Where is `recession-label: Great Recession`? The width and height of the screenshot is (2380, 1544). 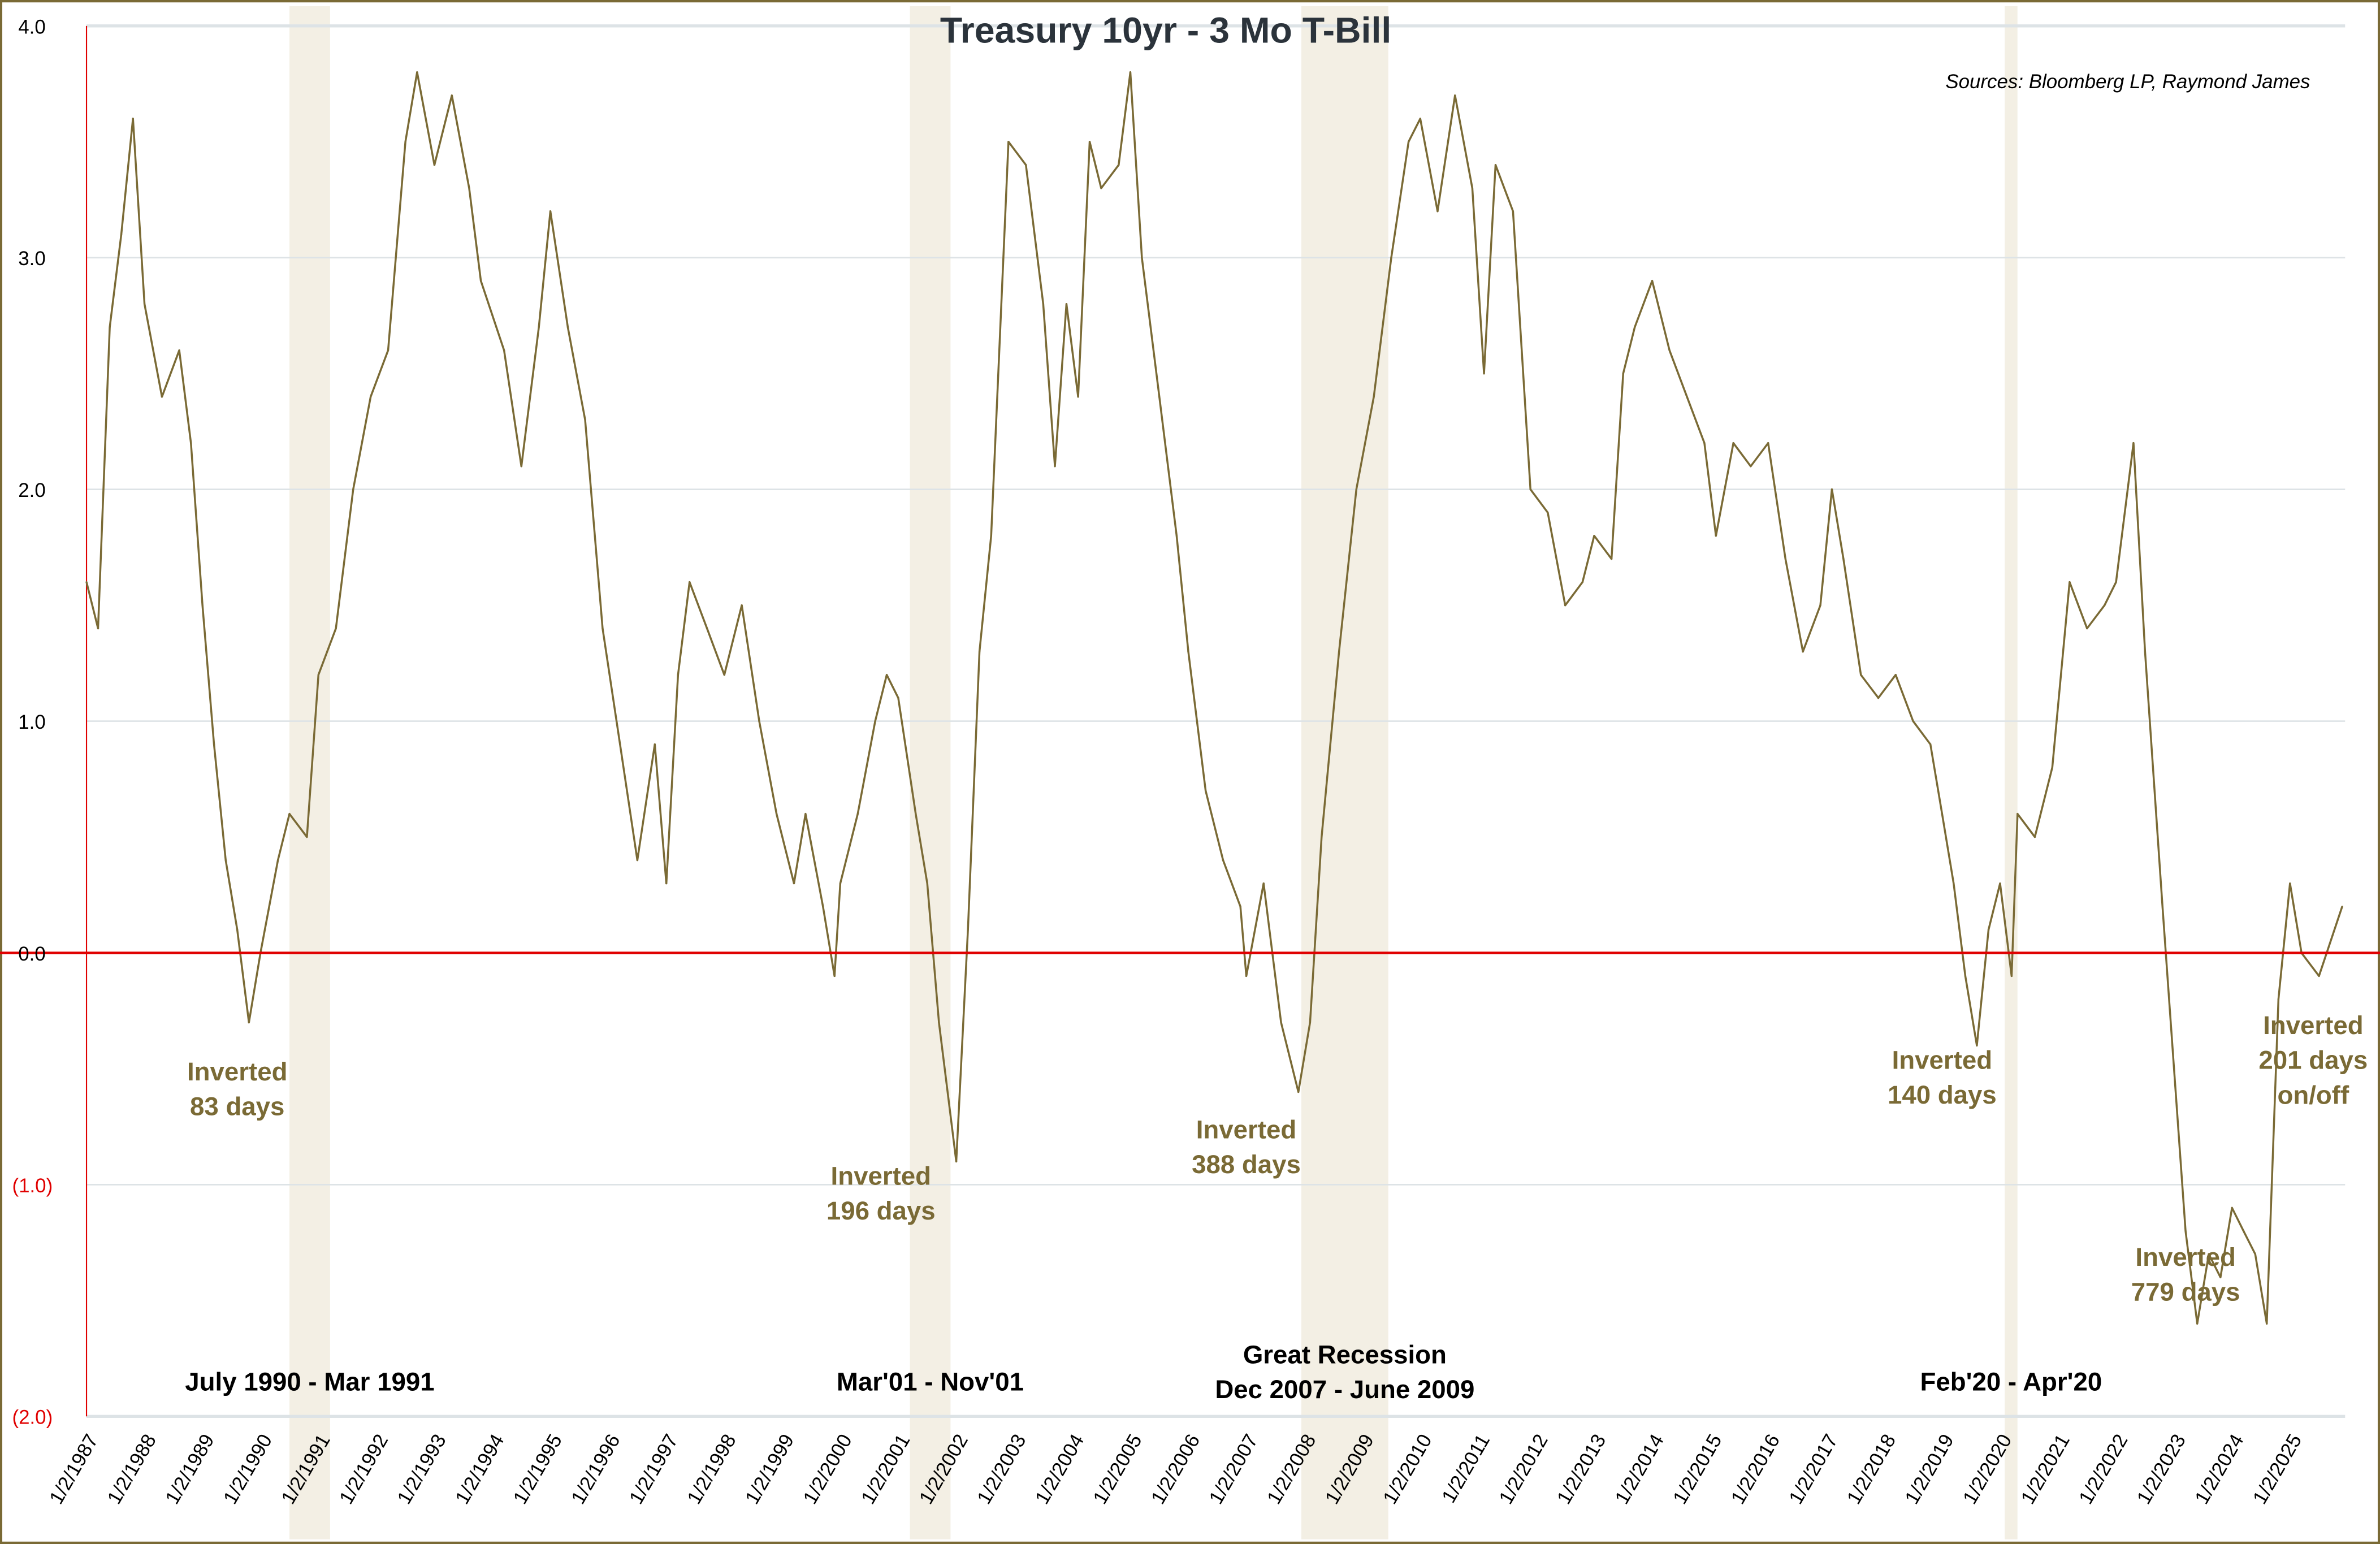 recession-label: Great Recession is located at coordinates (1345, 1354).